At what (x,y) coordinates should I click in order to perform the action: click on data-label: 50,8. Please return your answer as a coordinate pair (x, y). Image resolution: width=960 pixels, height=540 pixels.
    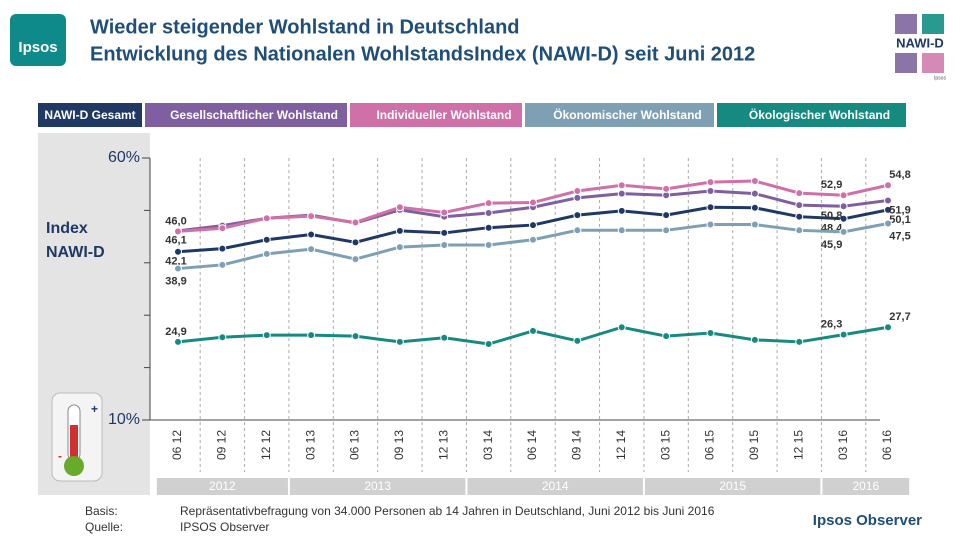
    Looking at the image, I should click on (831, 216).